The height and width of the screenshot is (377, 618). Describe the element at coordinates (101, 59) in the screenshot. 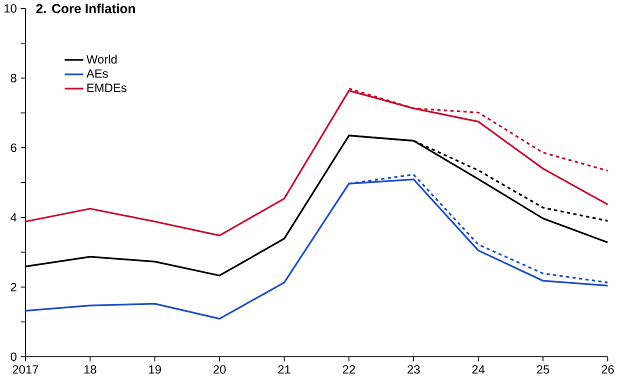

I see `legend-label: World` at that location.